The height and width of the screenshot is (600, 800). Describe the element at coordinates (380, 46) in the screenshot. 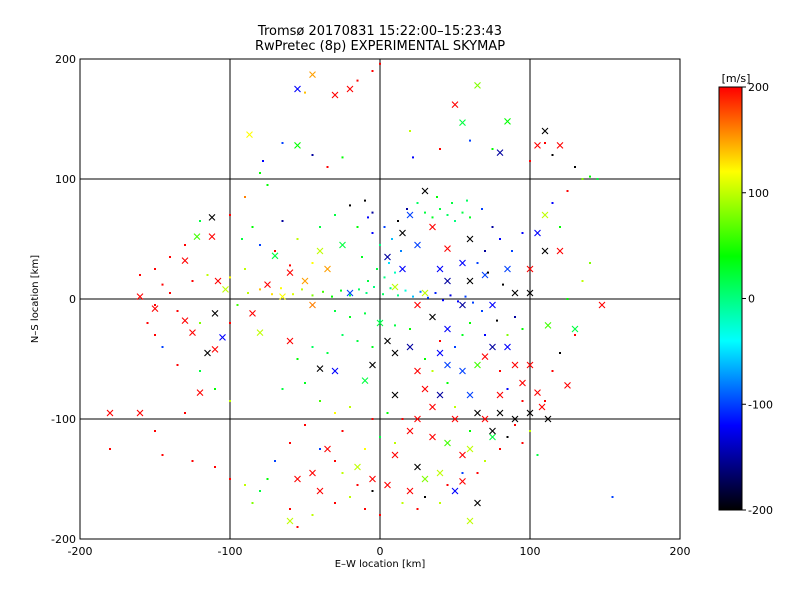

I see `chart-subtitle: RwPretec (8p) EXPERIMENTAL SKYMAP` at that location.